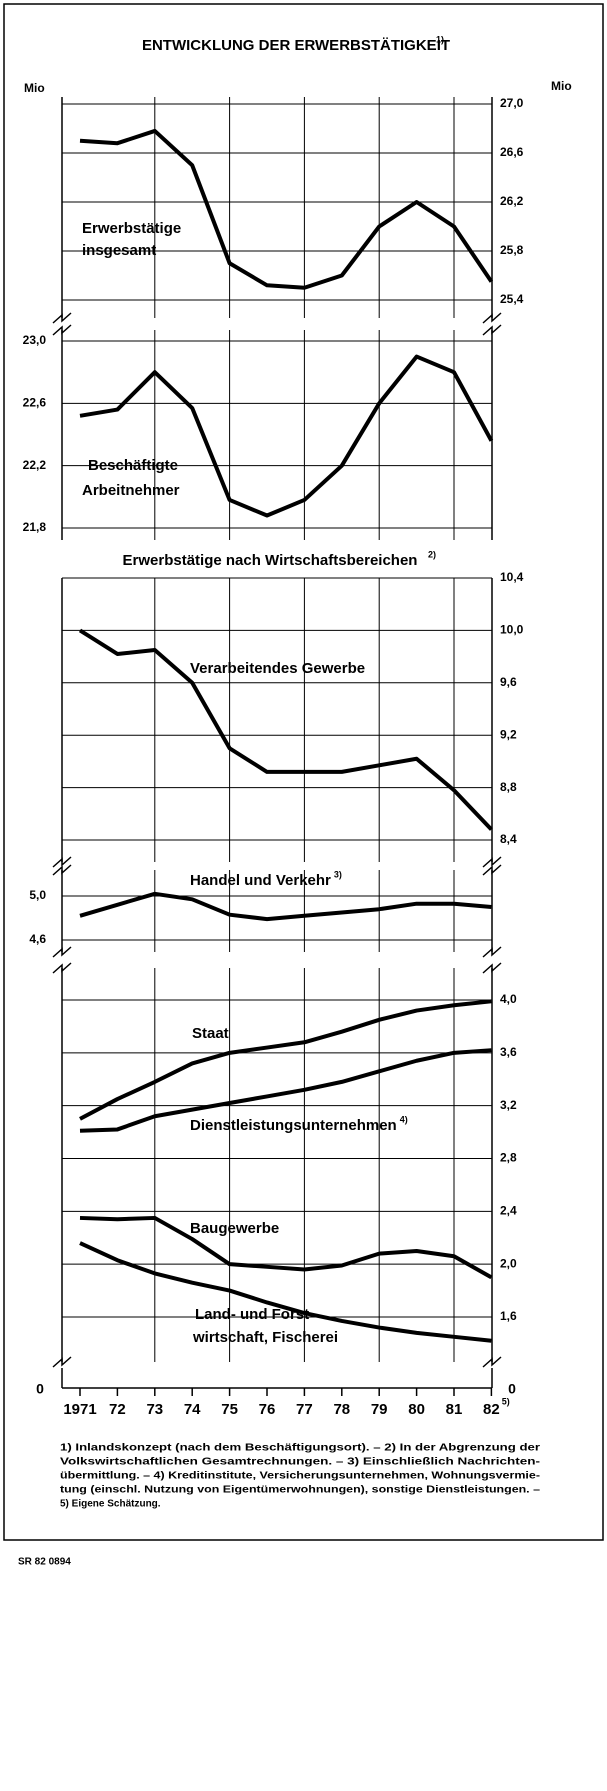 This screenshot has width=607, height=1791. What do you see at coordinates (131, 228) in the screenshot?
I see `series-label: Erwerbstätige` at bounding box center [131, 228].